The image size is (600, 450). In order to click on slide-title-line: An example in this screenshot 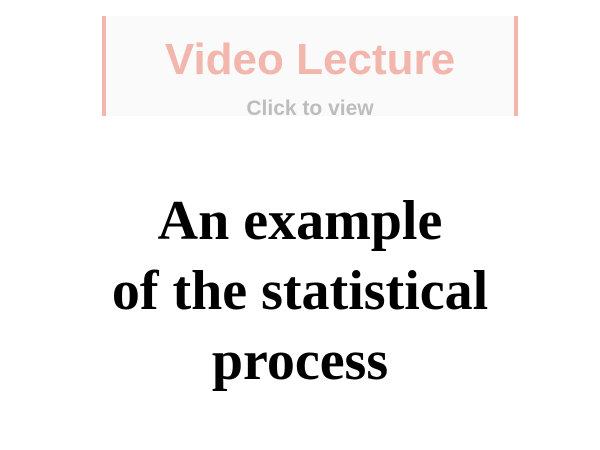, I will do `click(300, 221)`.